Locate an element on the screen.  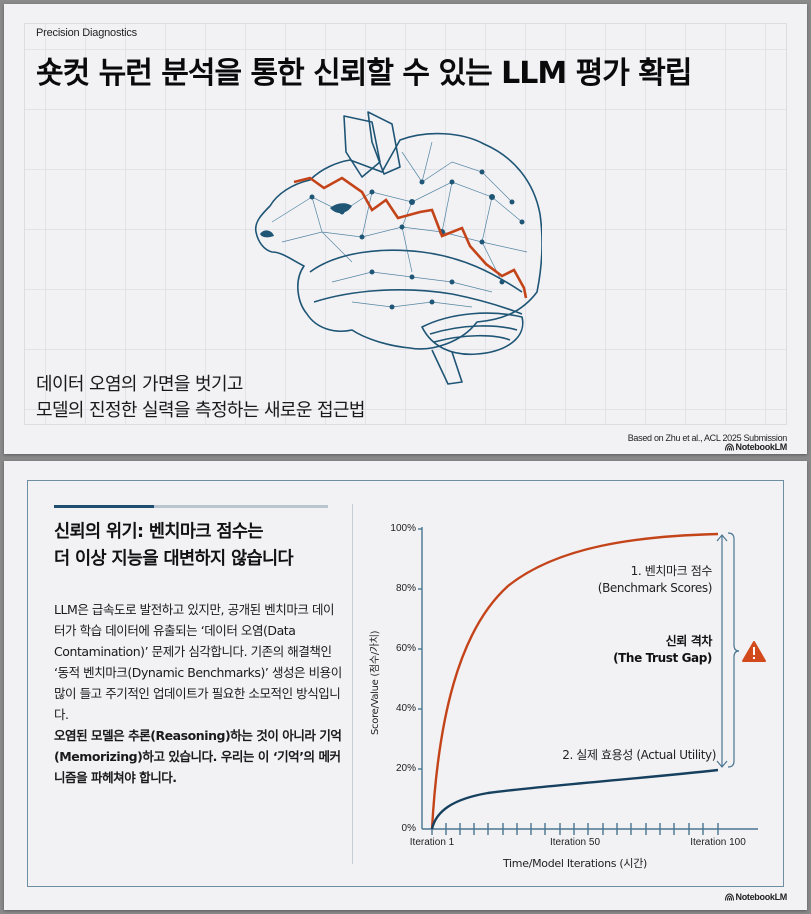
brain-network-icon is located at coordinates (398, 248).